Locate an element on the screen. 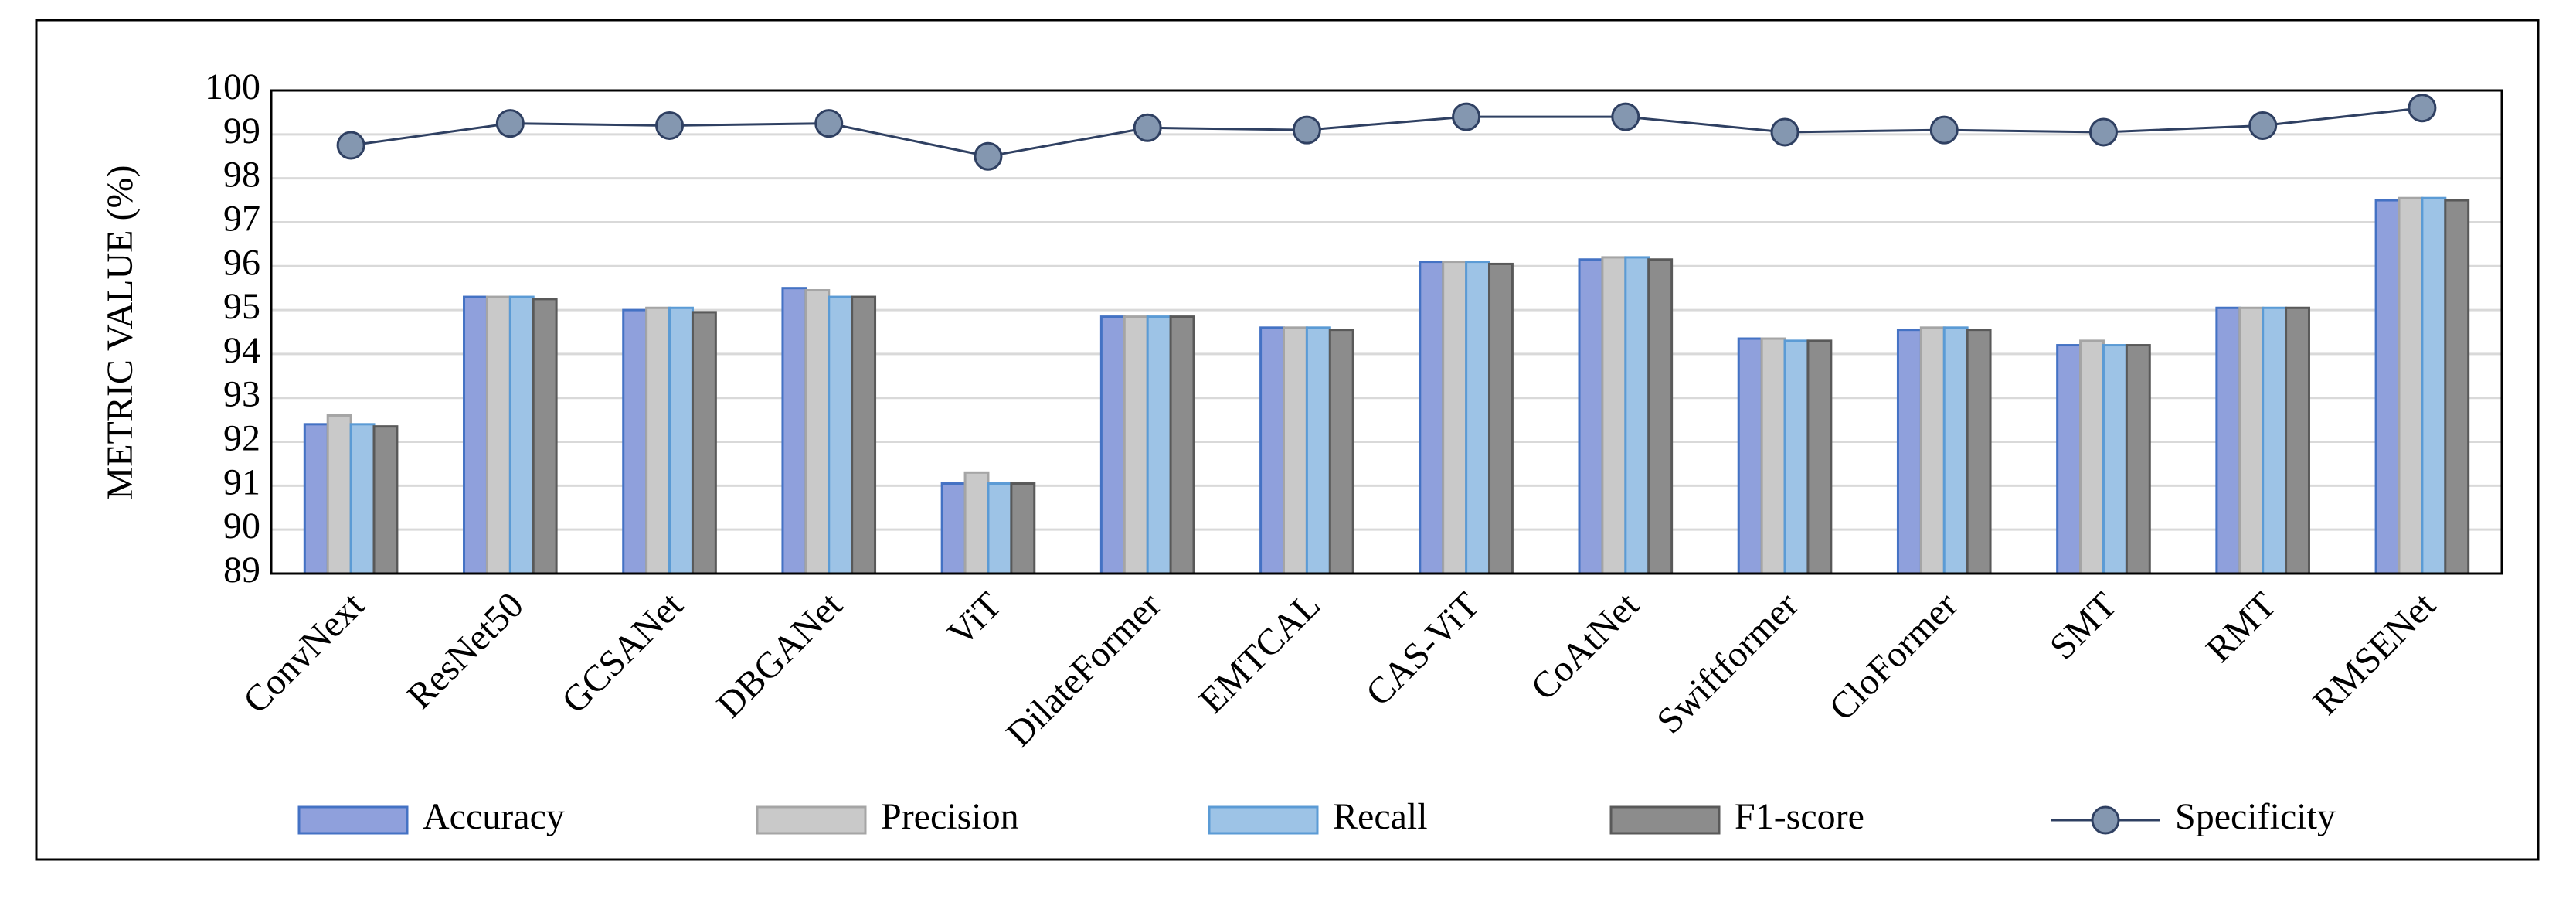  legend-label: F1-score is located at coordinates (1799, 816).